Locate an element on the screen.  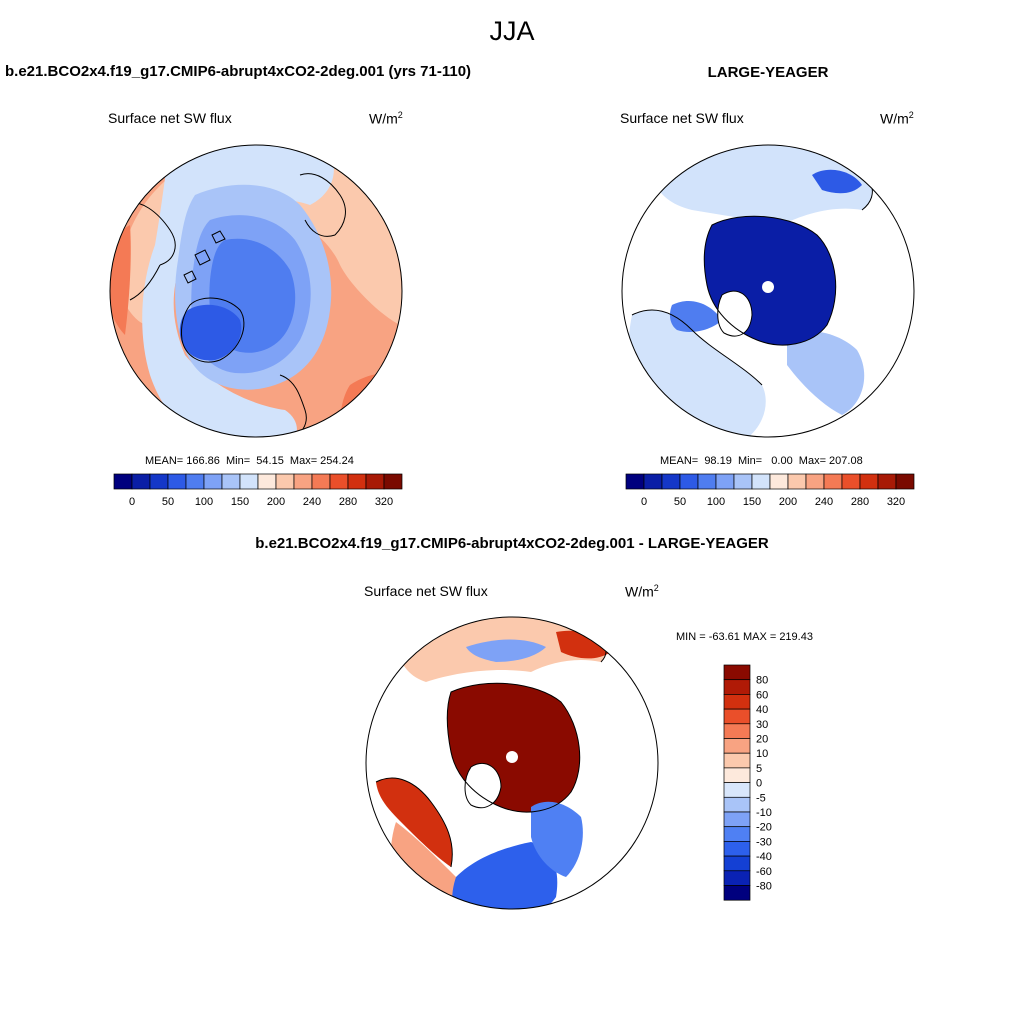
flux-band-75-siberia is located at coordinates (837, 181).